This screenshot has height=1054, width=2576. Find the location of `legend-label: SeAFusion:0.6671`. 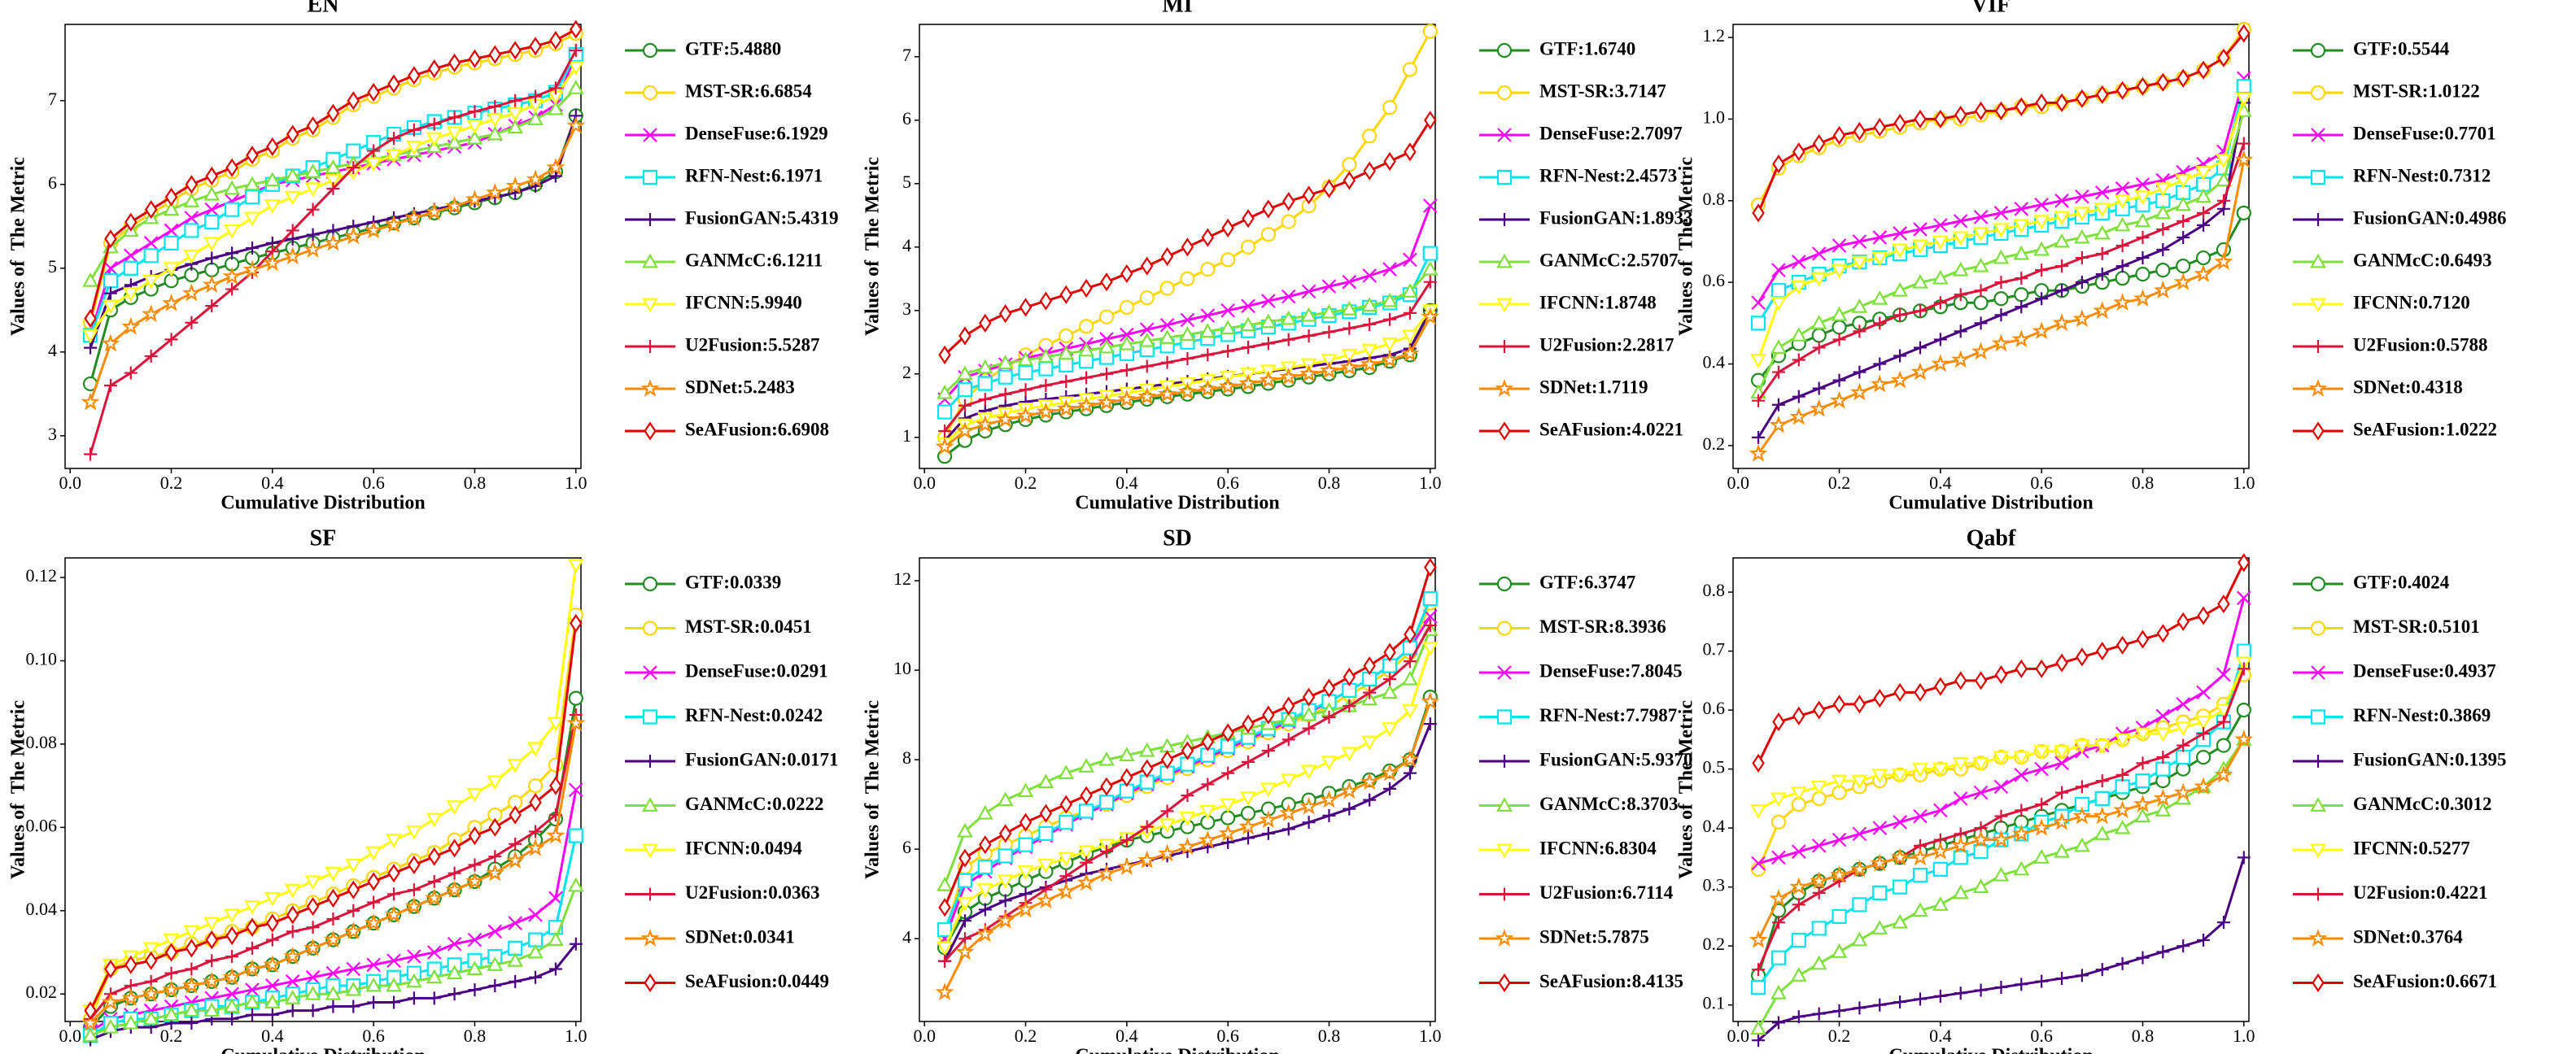

legend-label: SeAFusion:0.6671 is located at coordinates (2425, 981).